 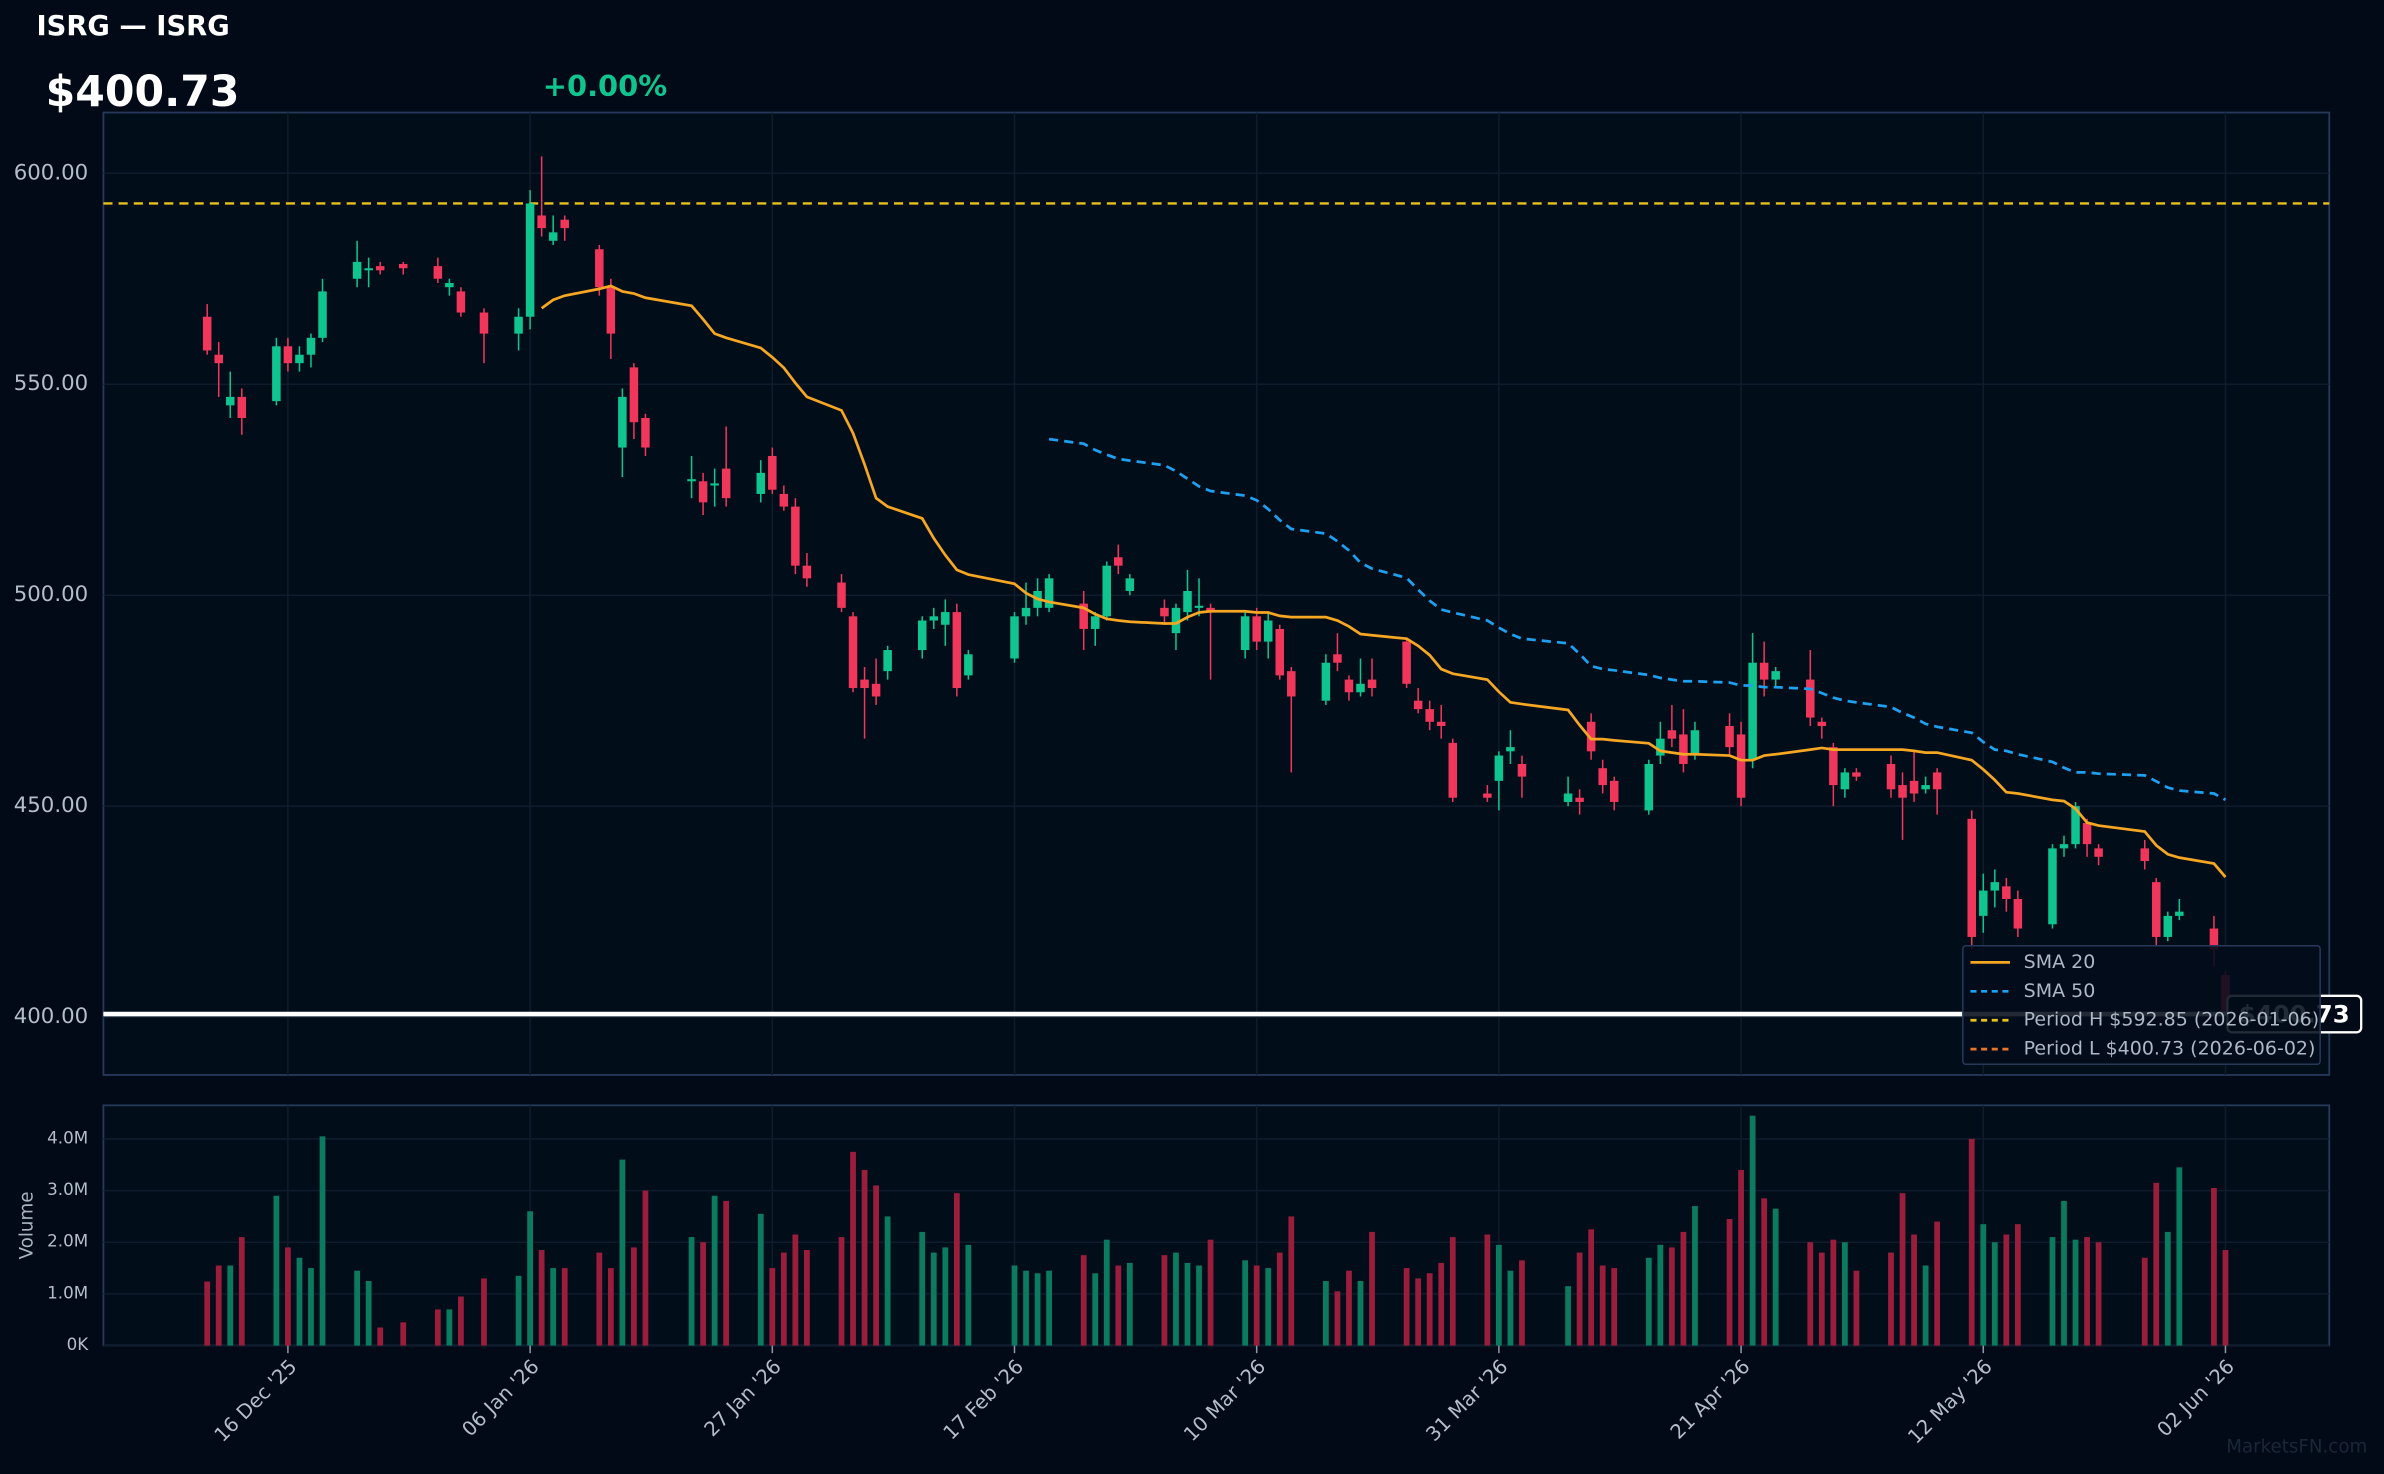 What do you see at coordinates (51, 172) in the screenshot?
I see `y-tick-label: 600.00` at bounding box center [51, 172].